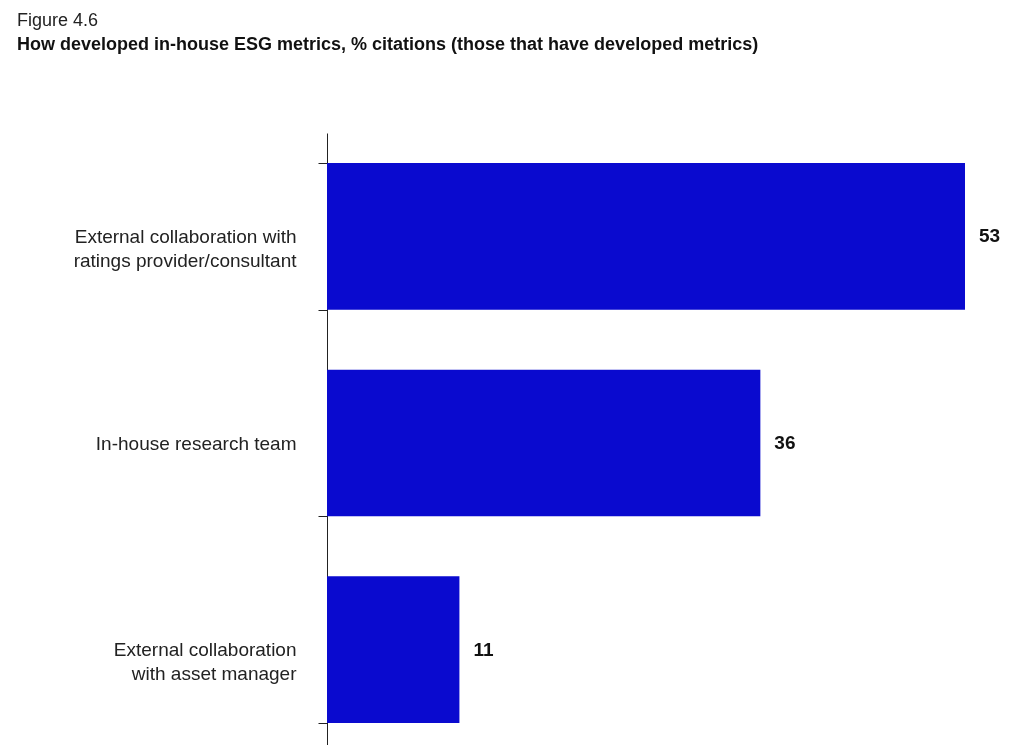 Image resolution: width=1017 pixels, height=745 pixels. Describe the element at coordinates (388, 44) in the screenshot. I see `chart-subtitle: How developed in-house ESG metrics, % citations (those that have developed metrics)` at that location.